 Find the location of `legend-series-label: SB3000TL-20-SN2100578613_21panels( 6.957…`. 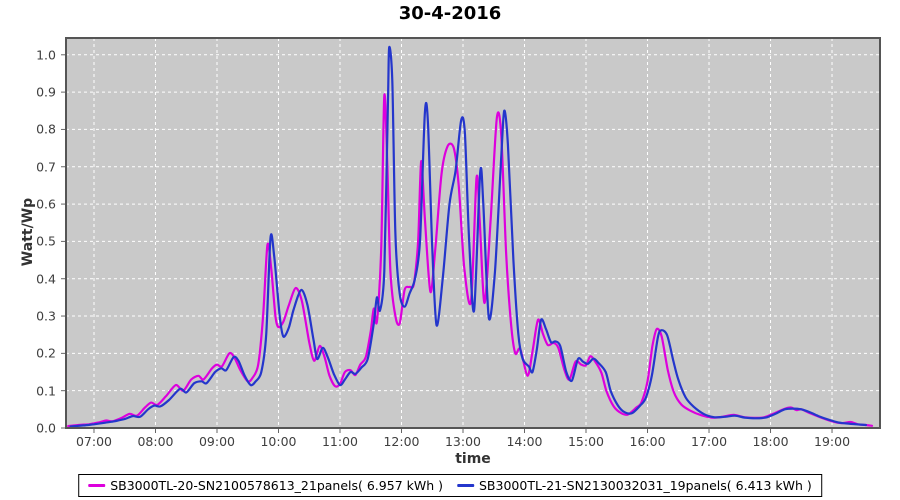

legend-series-label: SB3000TL-20-SN2100578613_21panels( 6.957… is located at coordinates (276, 485).